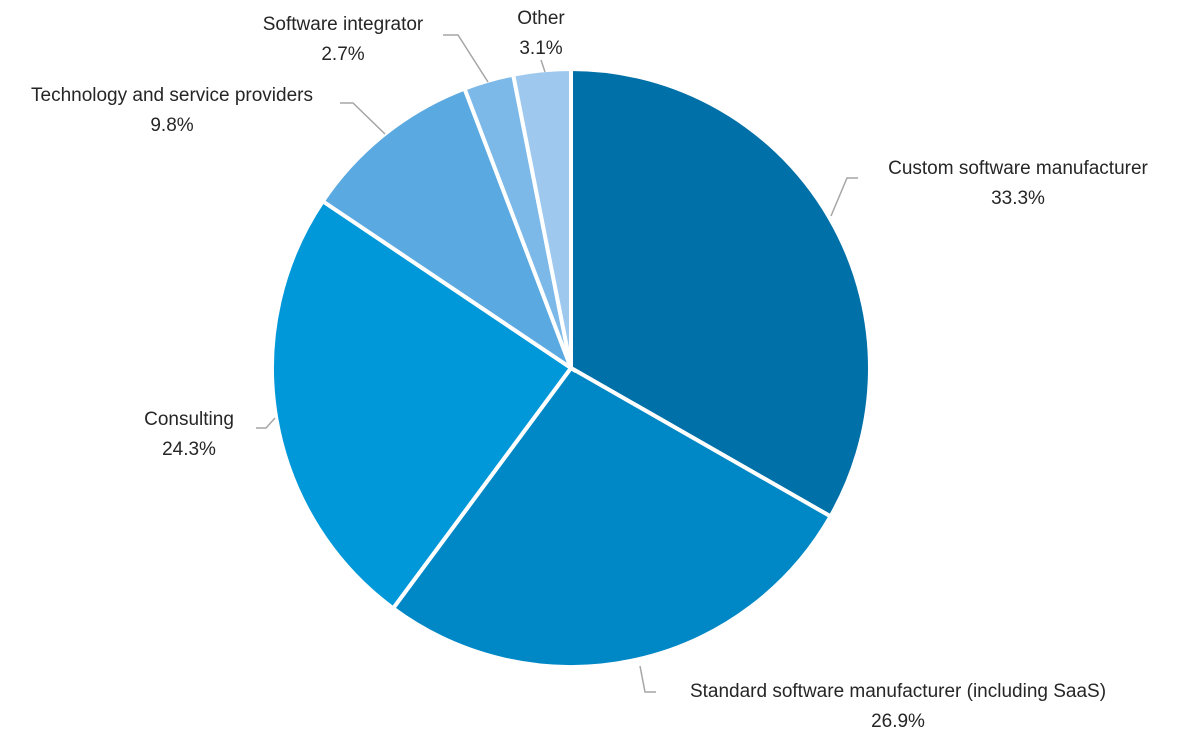 The width and height of the screenshot is (1184, 733). What do you see at coordinates (541, 217) in the screenshot?
I see `slice-other` at bounding box center [541, 217].